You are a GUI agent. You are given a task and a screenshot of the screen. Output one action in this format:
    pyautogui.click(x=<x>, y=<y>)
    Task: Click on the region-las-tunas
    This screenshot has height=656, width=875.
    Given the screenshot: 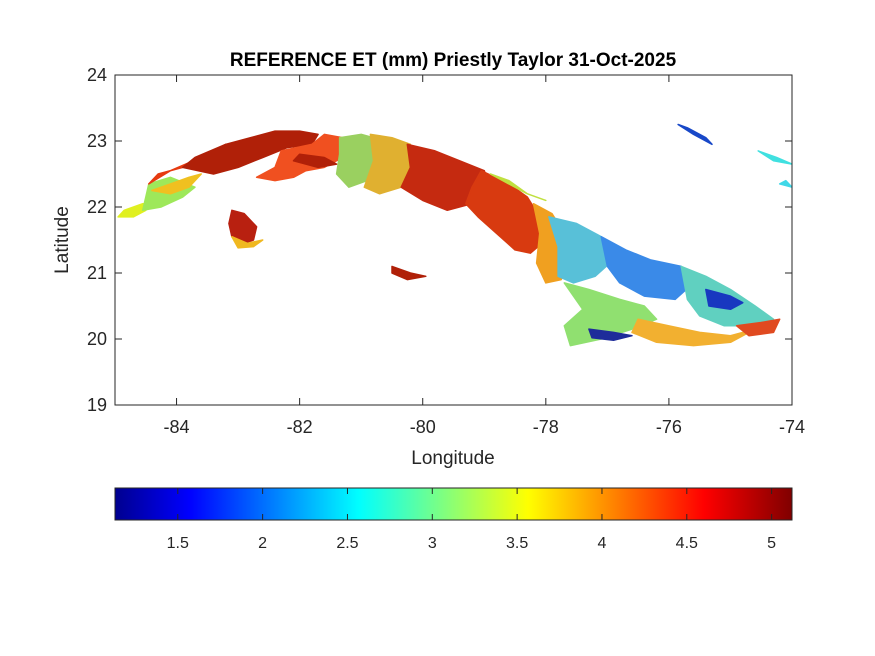 What is the action you would take?
    pyautogui.click(x=647, y=268)
    